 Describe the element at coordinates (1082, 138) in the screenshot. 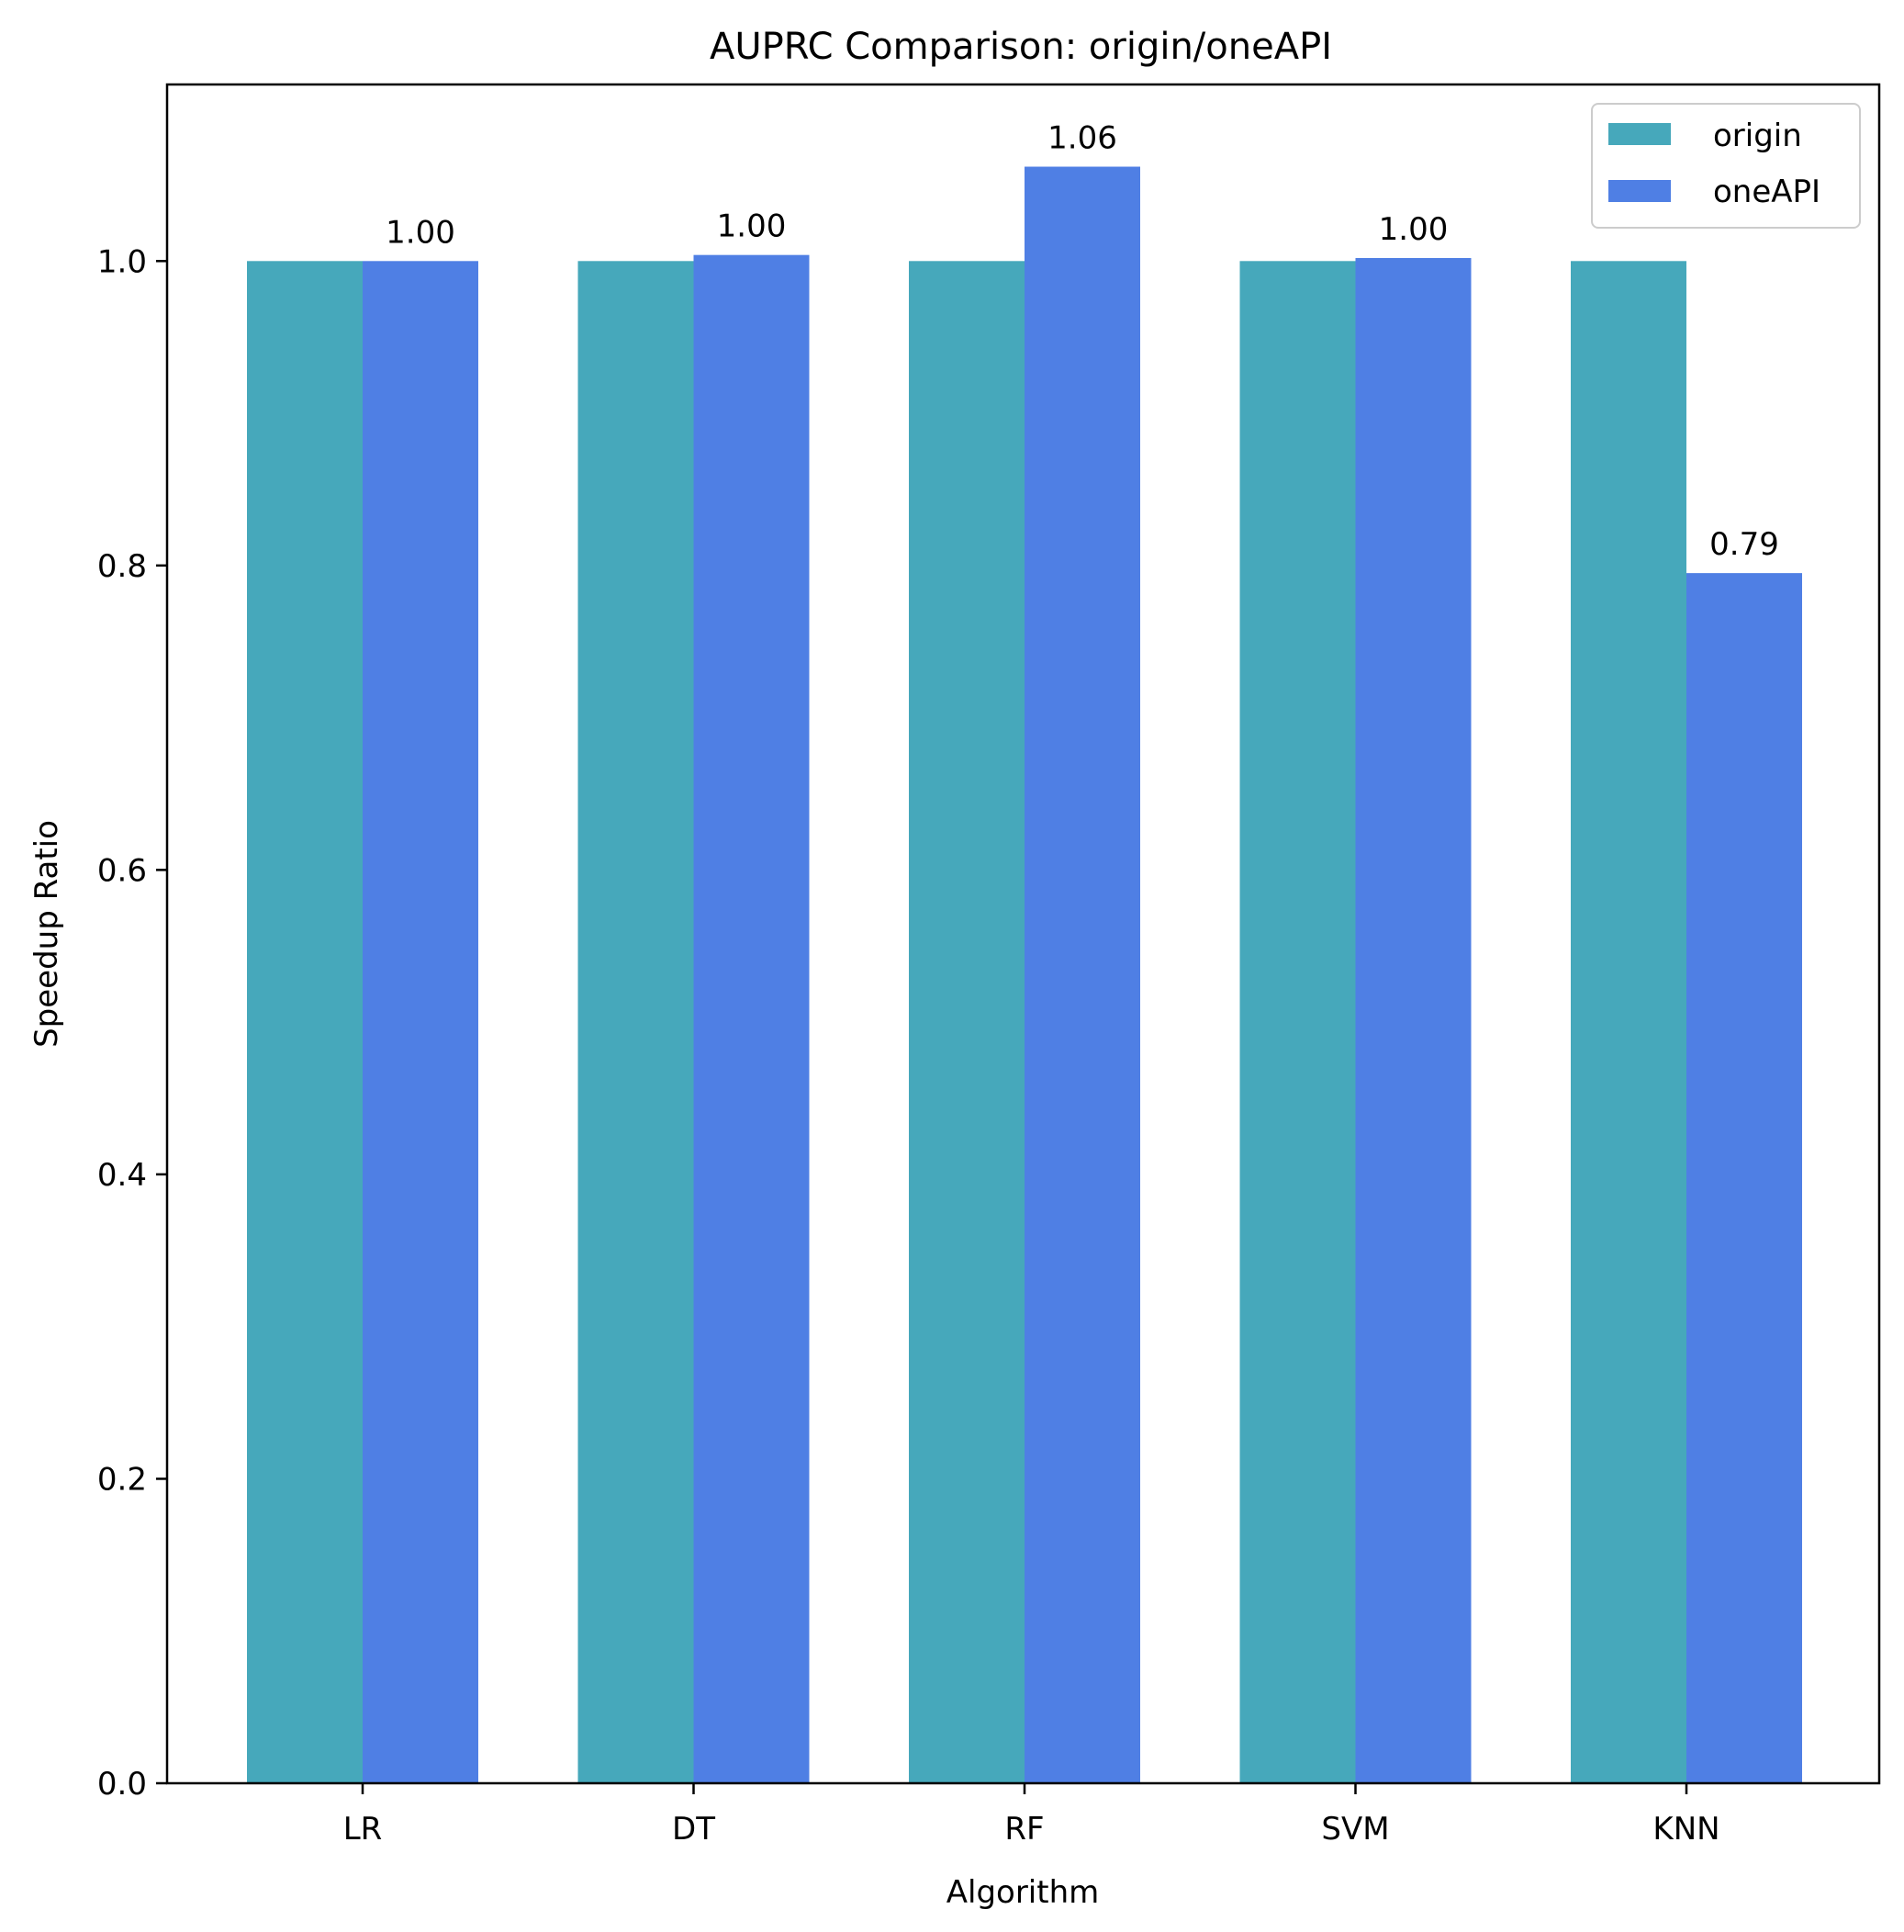

I see `data-label-oneapi-rf: 1.06` at that location.